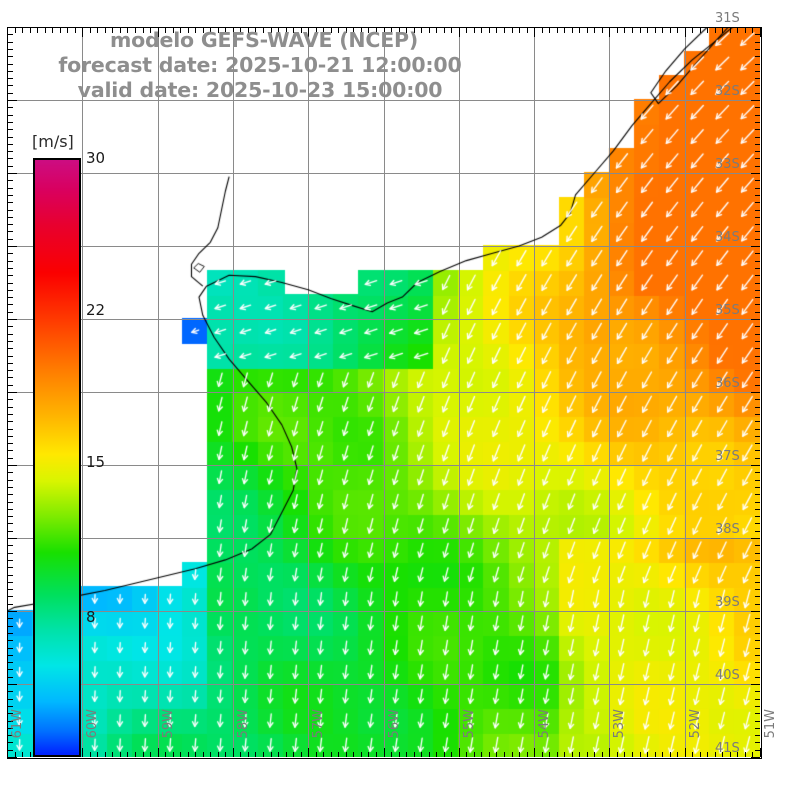 The width and height of the screenshot is (800, 800). I want to click on colorbar-tick-label: 15, so click(96, 462).